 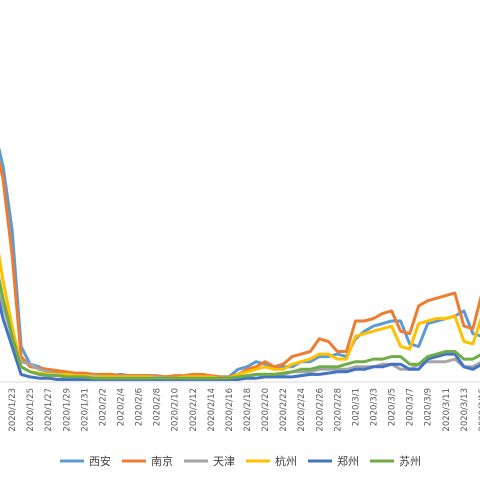 I want to click on x-tick-label-8: 2020/2/6, so click(x=140, y=407).